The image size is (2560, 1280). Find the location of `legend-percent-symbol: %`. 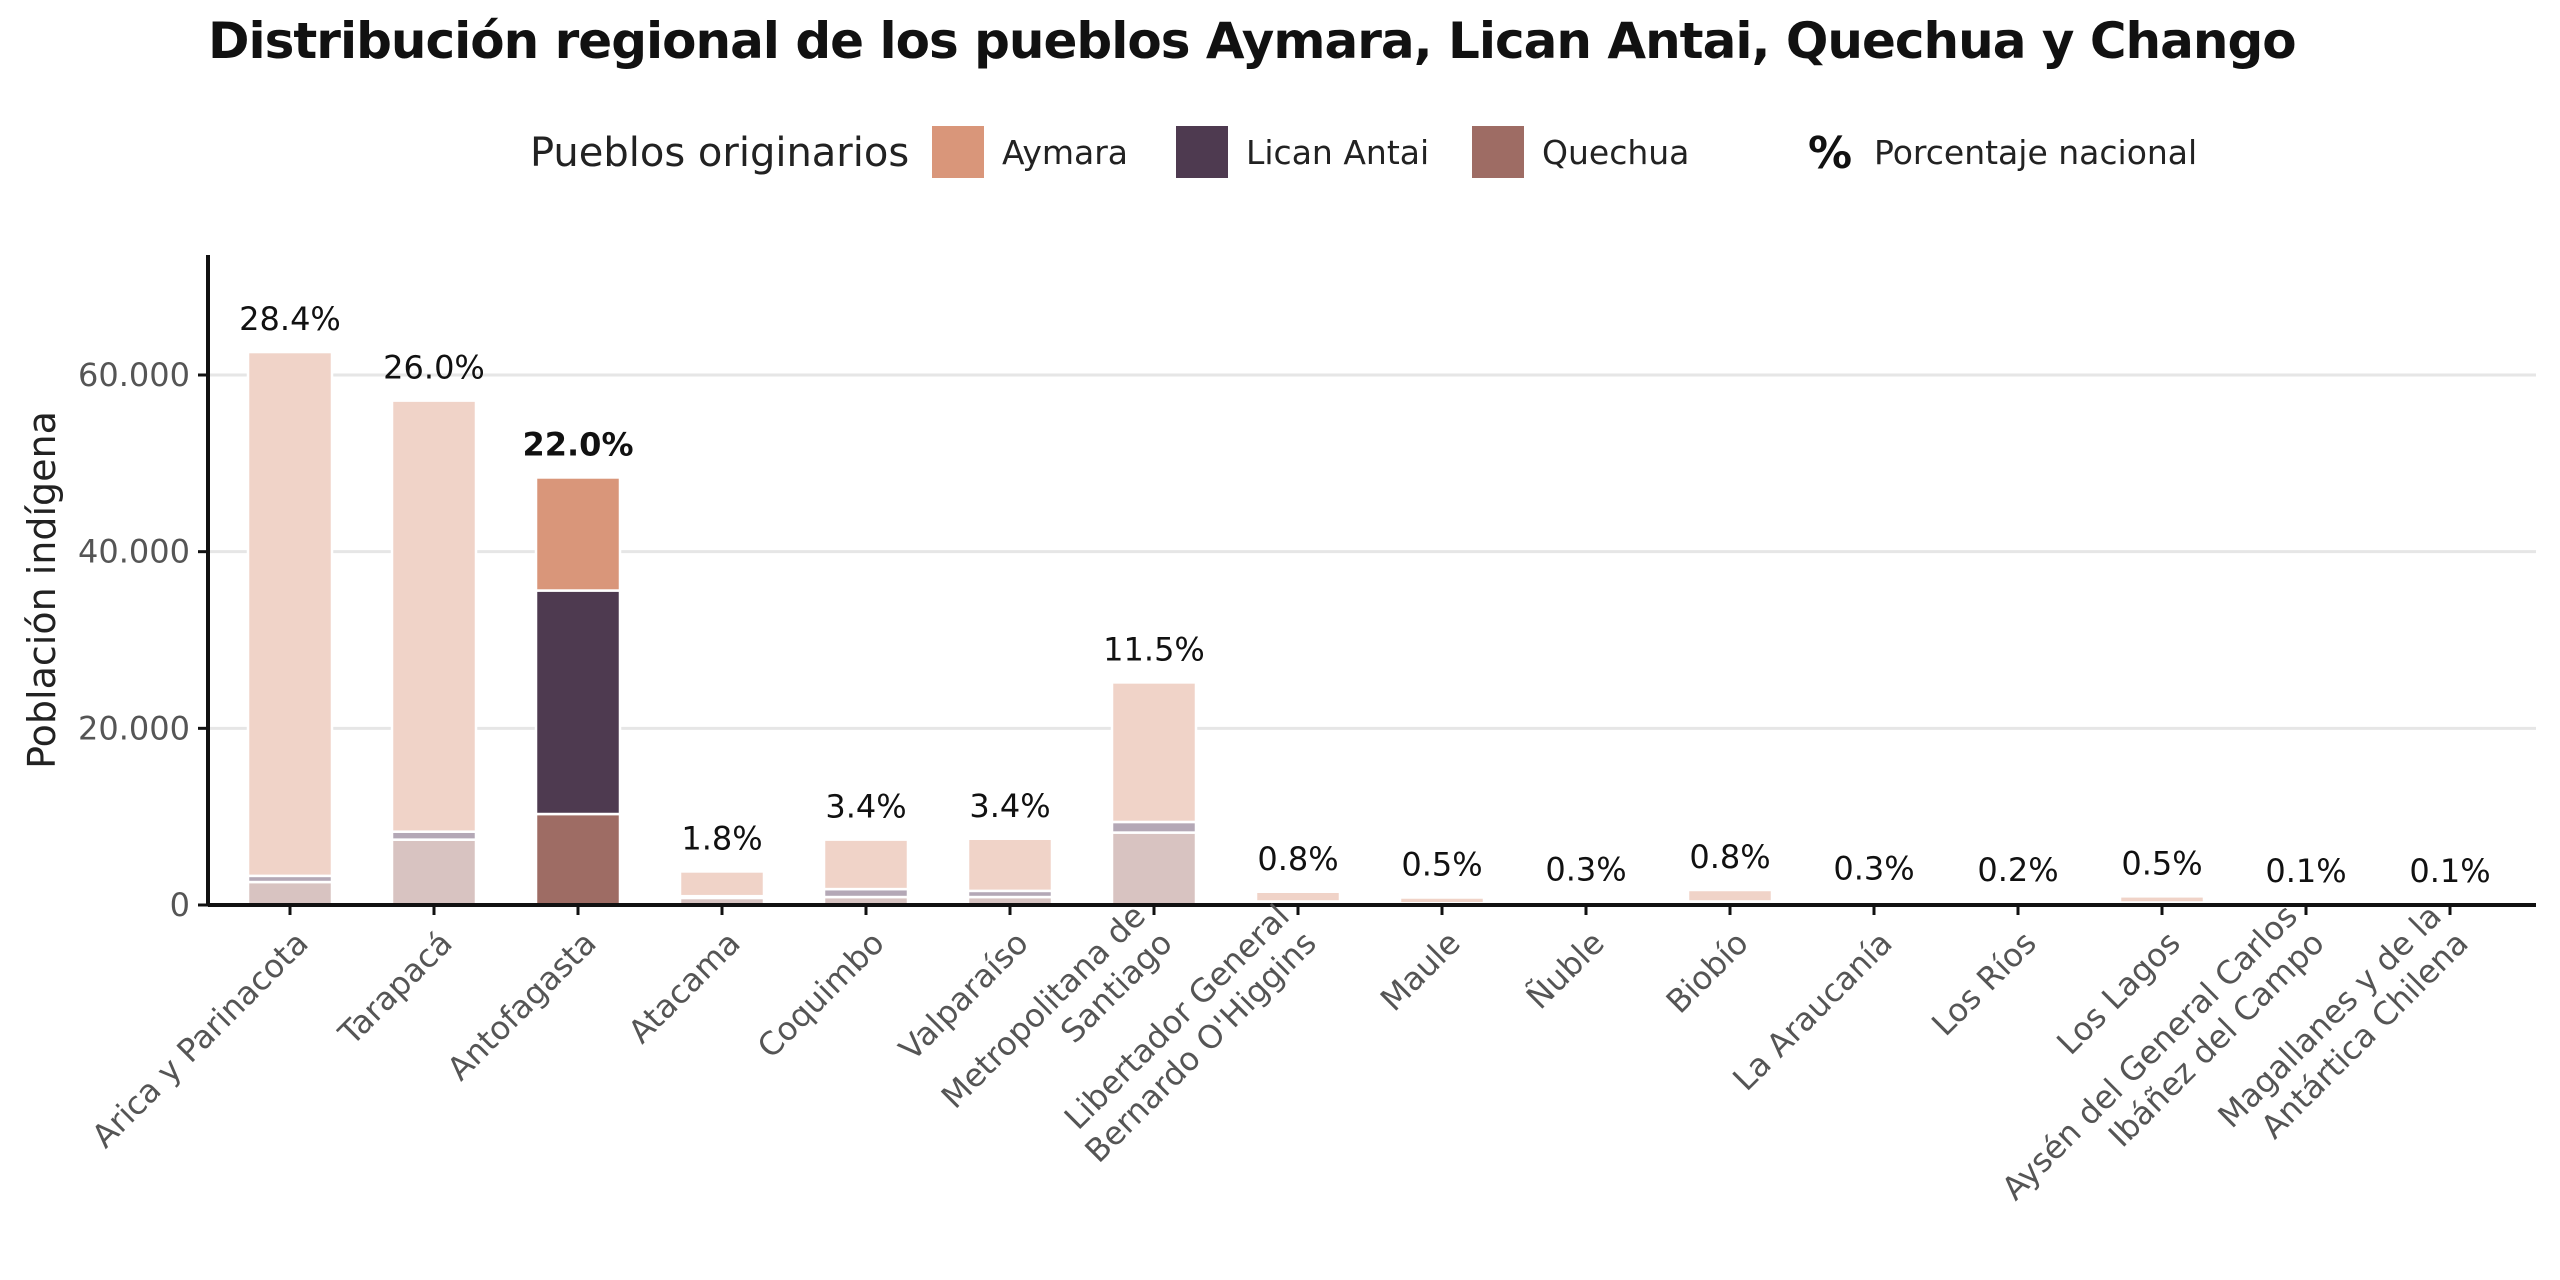

legend-percent-symbol: % is located at coordinates (1830, 153).